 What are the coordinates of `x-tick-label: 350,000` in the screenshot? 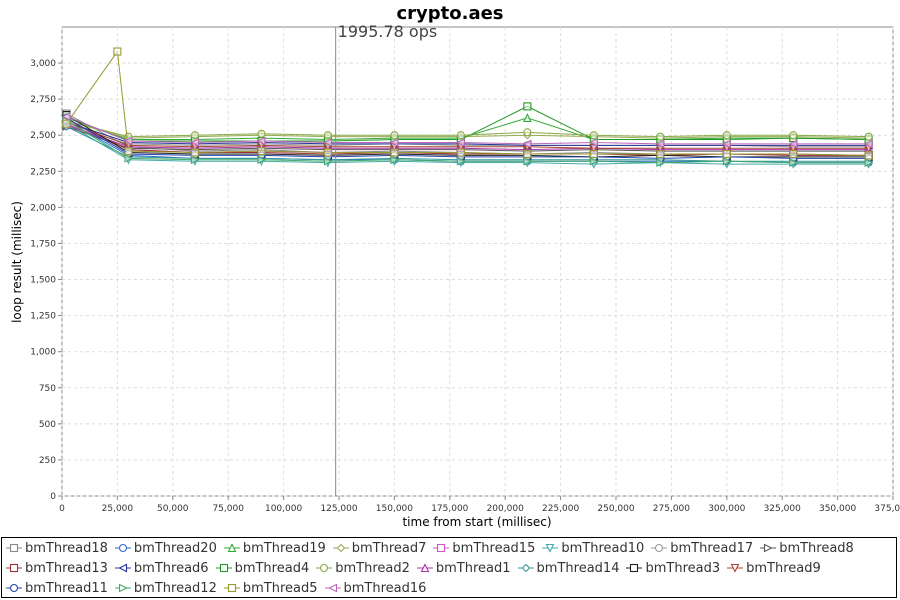 It's located at (837, 509).